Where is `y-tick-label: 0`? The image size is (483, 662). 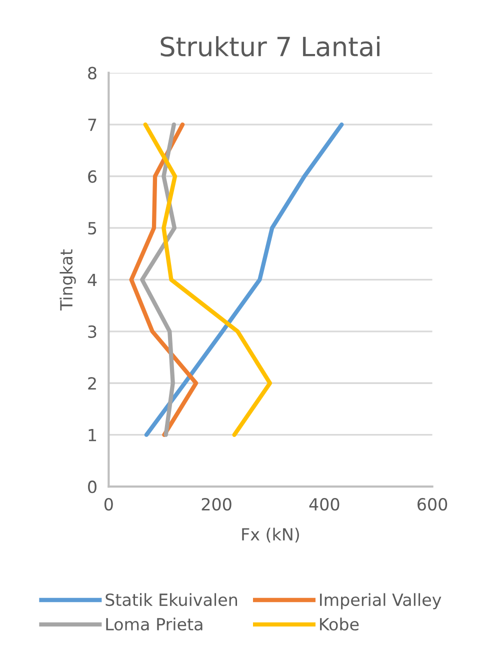
y-tick-label: 0 is located at coordinates (92, 487).